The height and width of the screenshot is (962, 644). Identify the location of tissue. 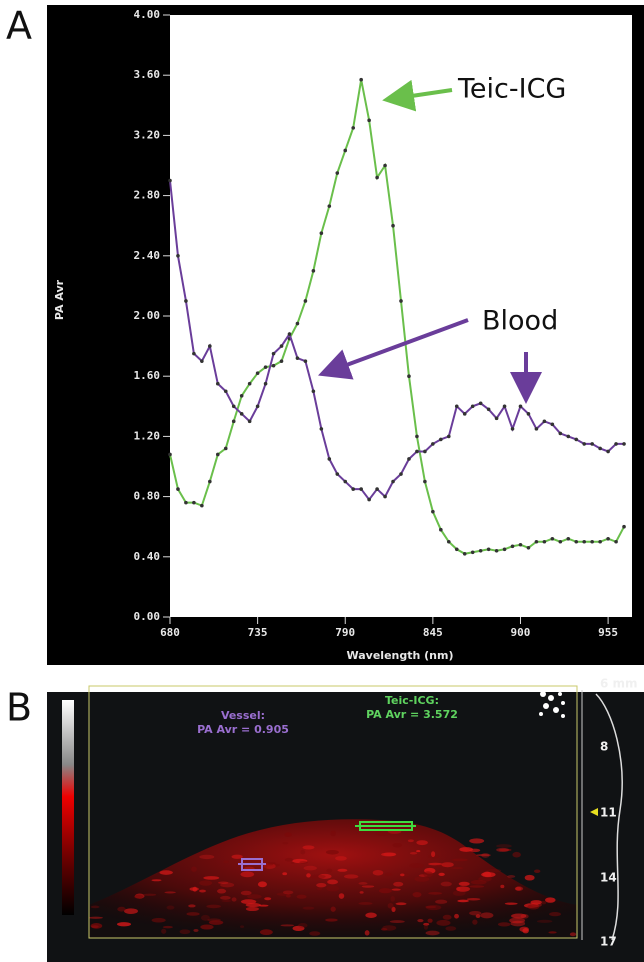
(332, 878).